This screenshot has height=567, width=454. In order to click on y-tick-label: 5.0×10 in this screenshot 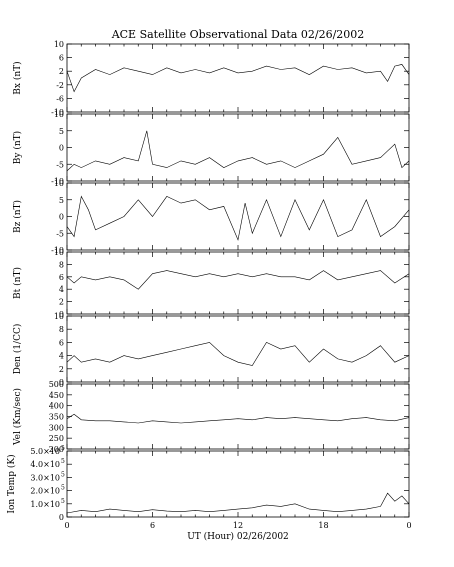, I will do `click(45, 451)`.